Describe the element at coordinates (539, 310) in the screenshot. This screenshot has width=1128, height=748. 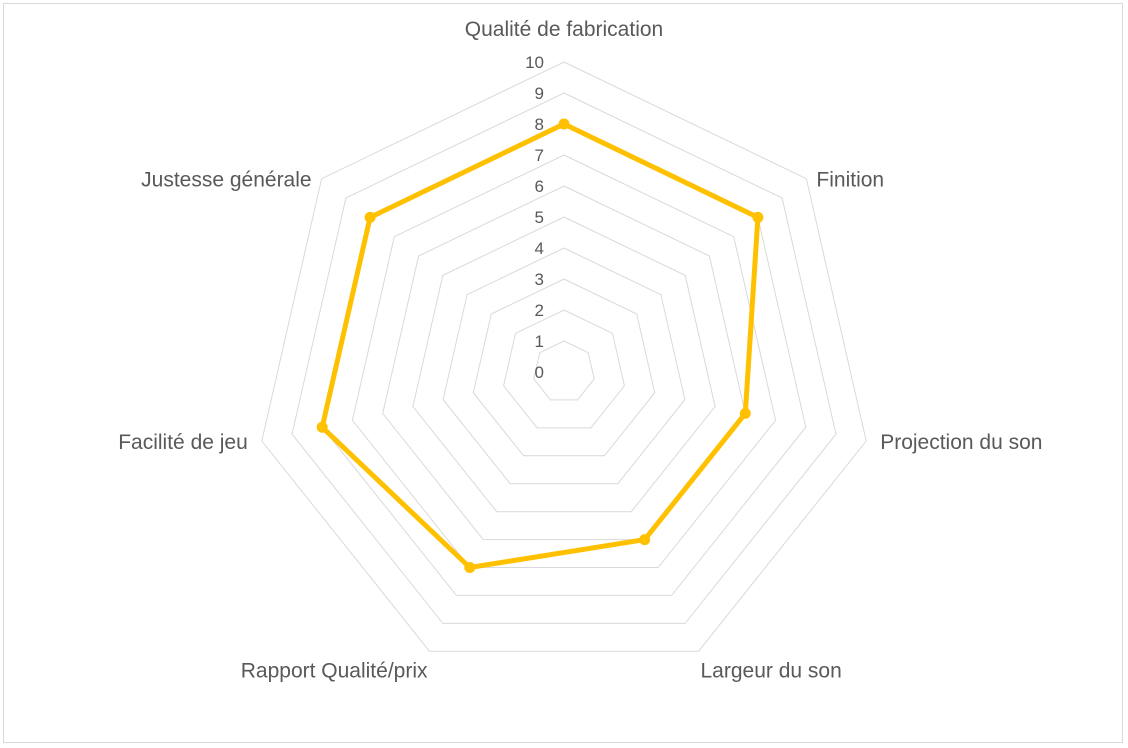
I see `tick-label: 2` at that location.